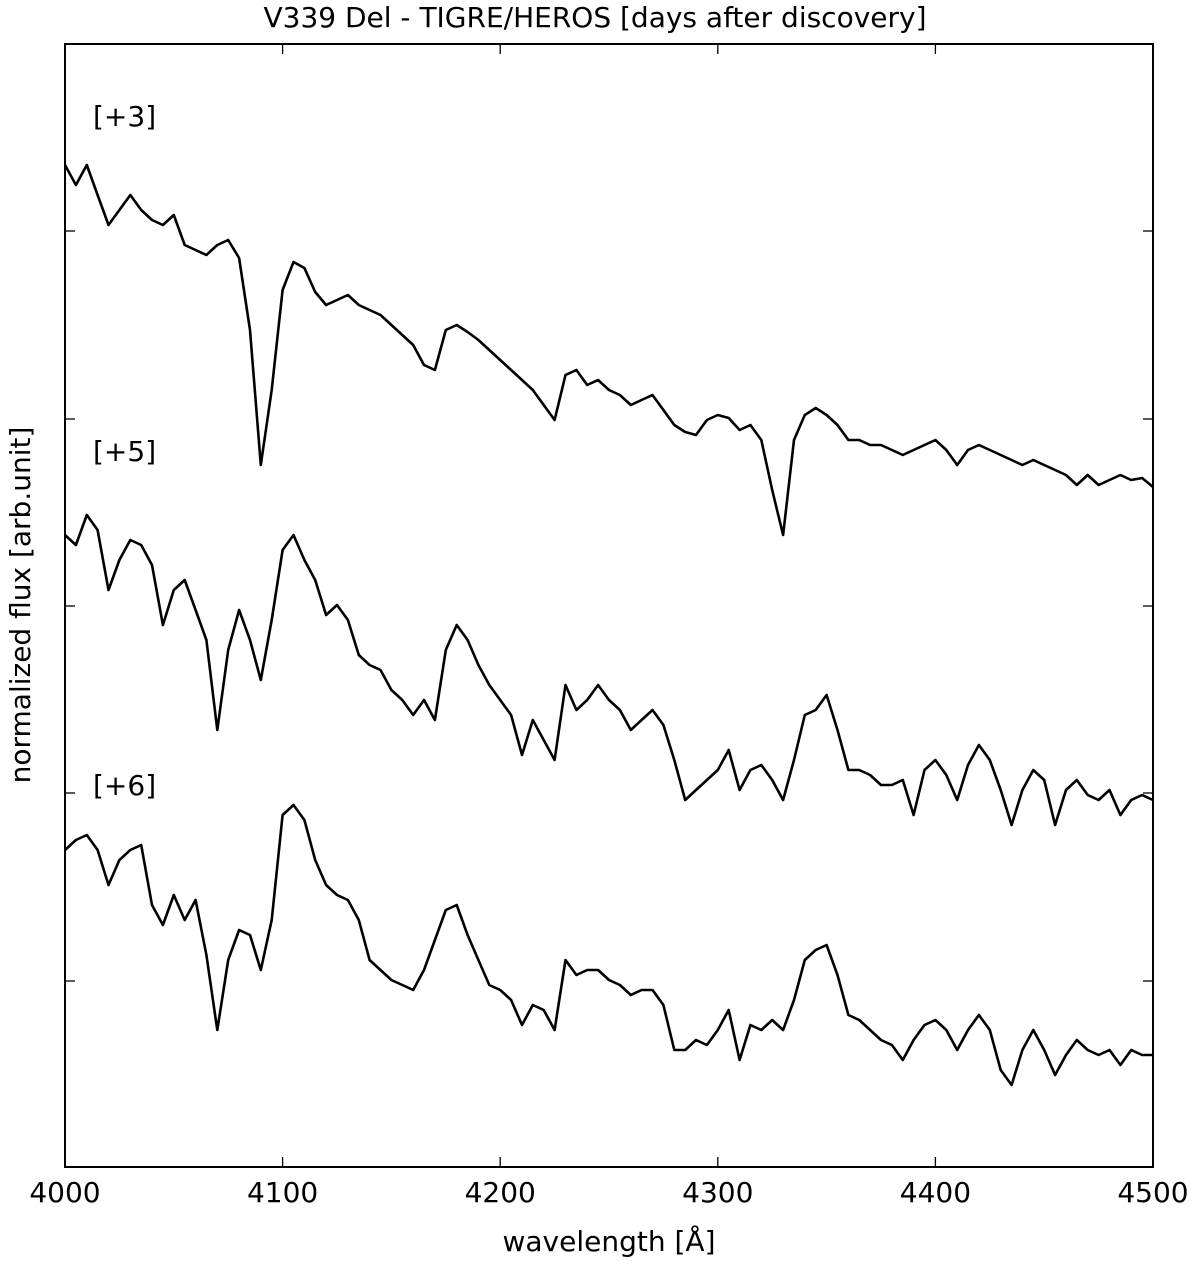 This screenshot has width=1200, height=1265. What do you see at coordinates (500, 1192) in the screenshot?
I see `x-tick-label: 4200` at bounding box center [500, 1192].